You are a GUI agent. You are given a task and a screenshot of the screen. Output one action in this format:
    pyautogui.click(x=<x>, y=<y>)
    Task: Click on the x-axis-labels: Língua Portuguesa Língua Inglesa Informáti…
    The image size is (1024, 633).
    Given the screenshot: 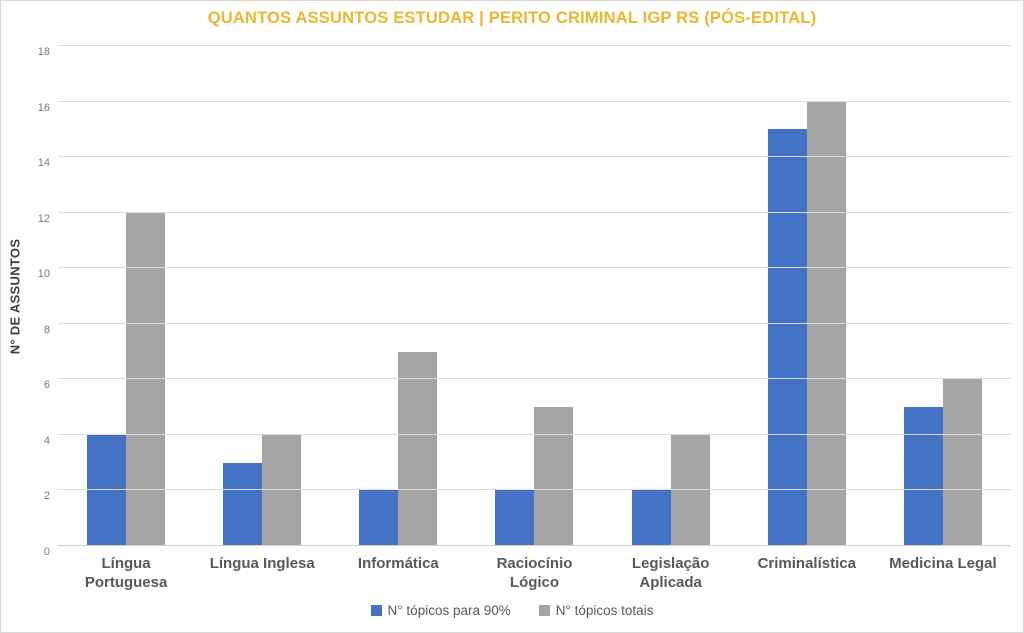 What is the action you would take?
    pyautogui.click(x=534, y=574)
    